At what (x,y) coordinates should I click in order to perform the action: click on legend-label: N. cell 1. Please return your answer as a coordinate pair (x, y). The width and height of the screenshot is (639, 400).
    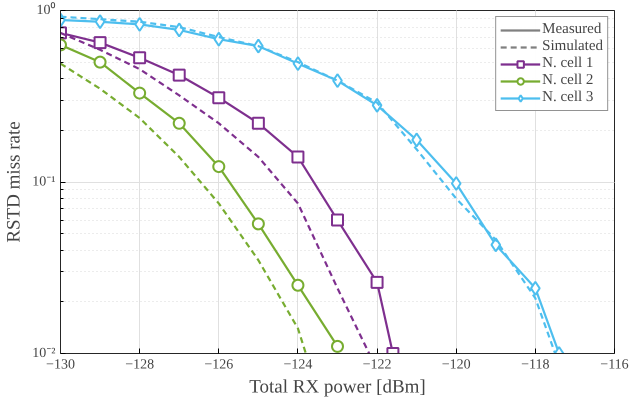
    Looking at the image, I should click on (568, 63).